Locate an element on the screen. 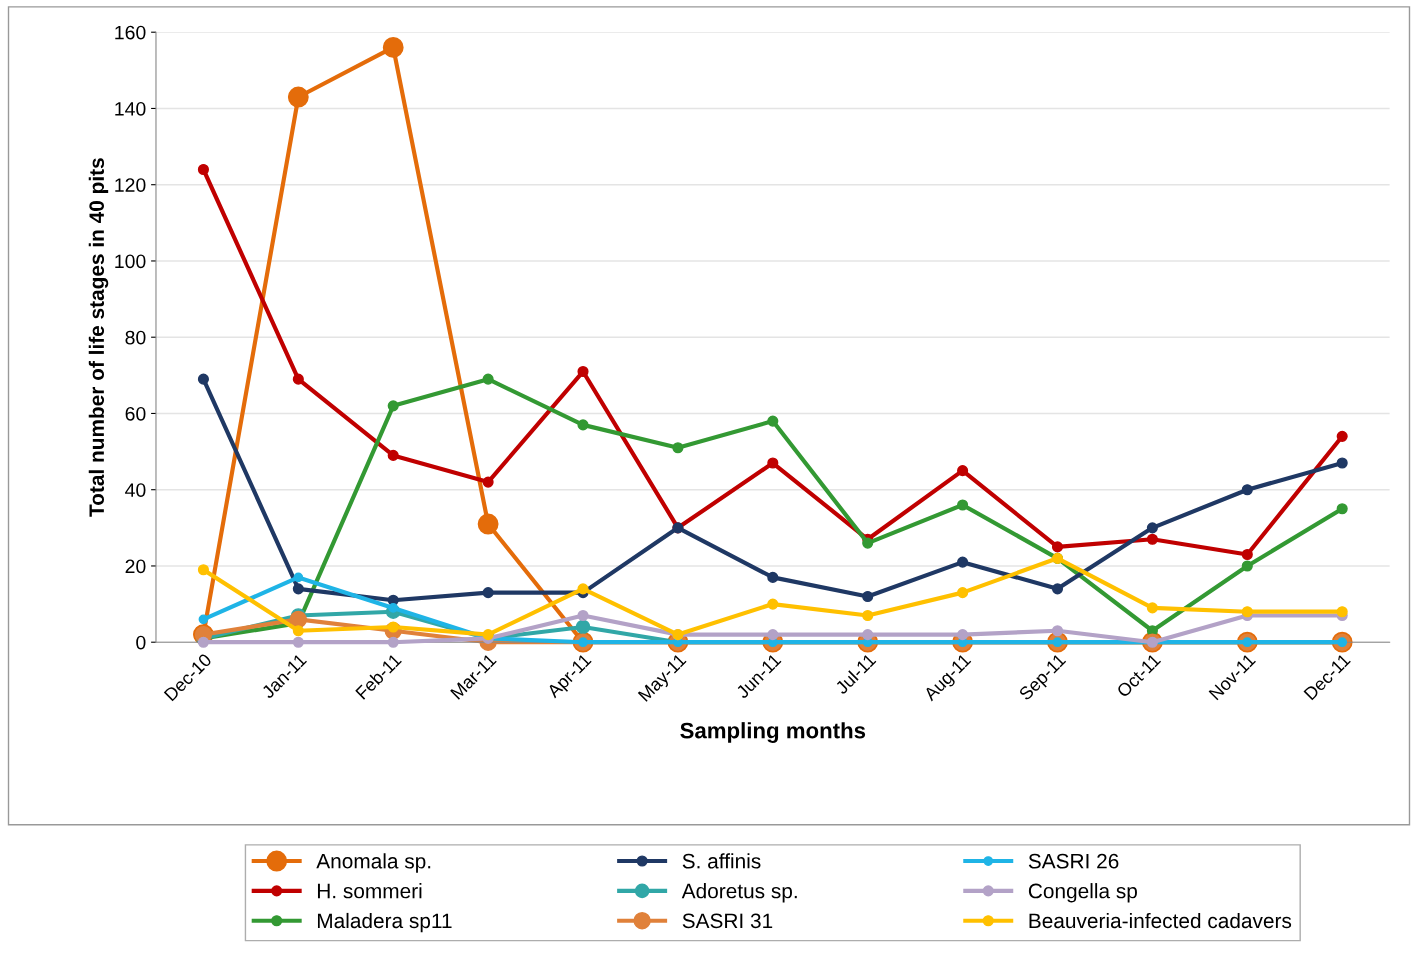 Image resolution: width=1418 pixels, height=976 pixels. legend-label: Maladera sp11 is located at coordinates (384, 922).